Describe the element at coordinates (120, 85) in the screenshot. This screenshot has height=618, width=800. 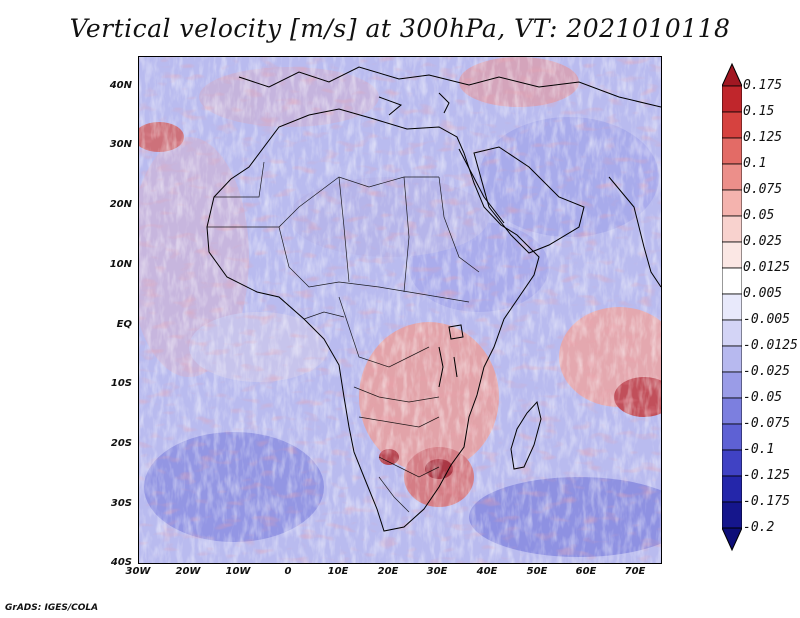
I see `lat-label-40n: 40N` at that location.